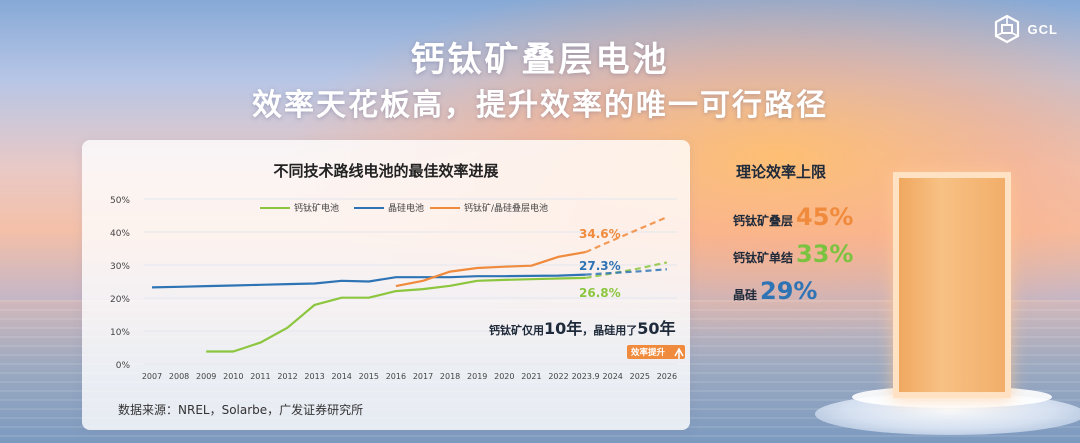 Image resolution: width=1080 pixels, height=443 pixels. What do you see at coordinates (206, 376) in the screenshot?
I see `x-tick-label: 2009` at bounding box center [206, 376].